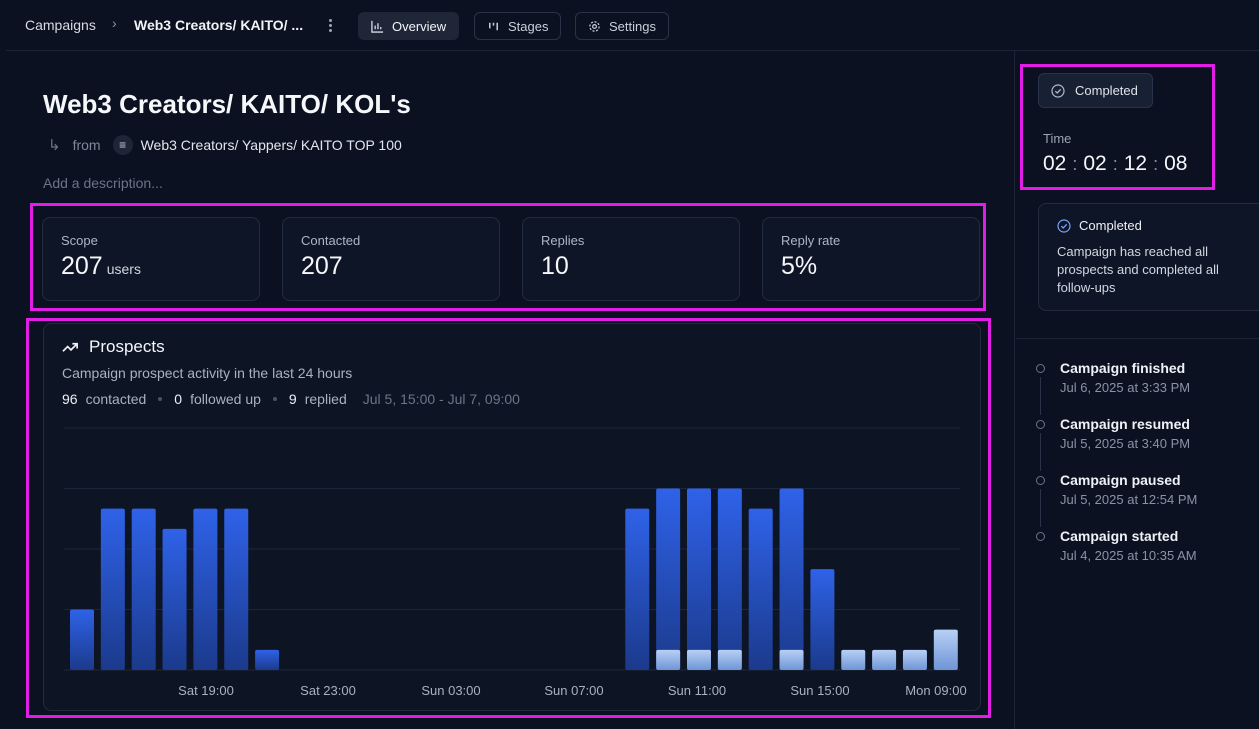  What do you see at coordinates (1115, 163) in the screenshot?
I see `timer-colon: :` at bounding box center [1115, 163].